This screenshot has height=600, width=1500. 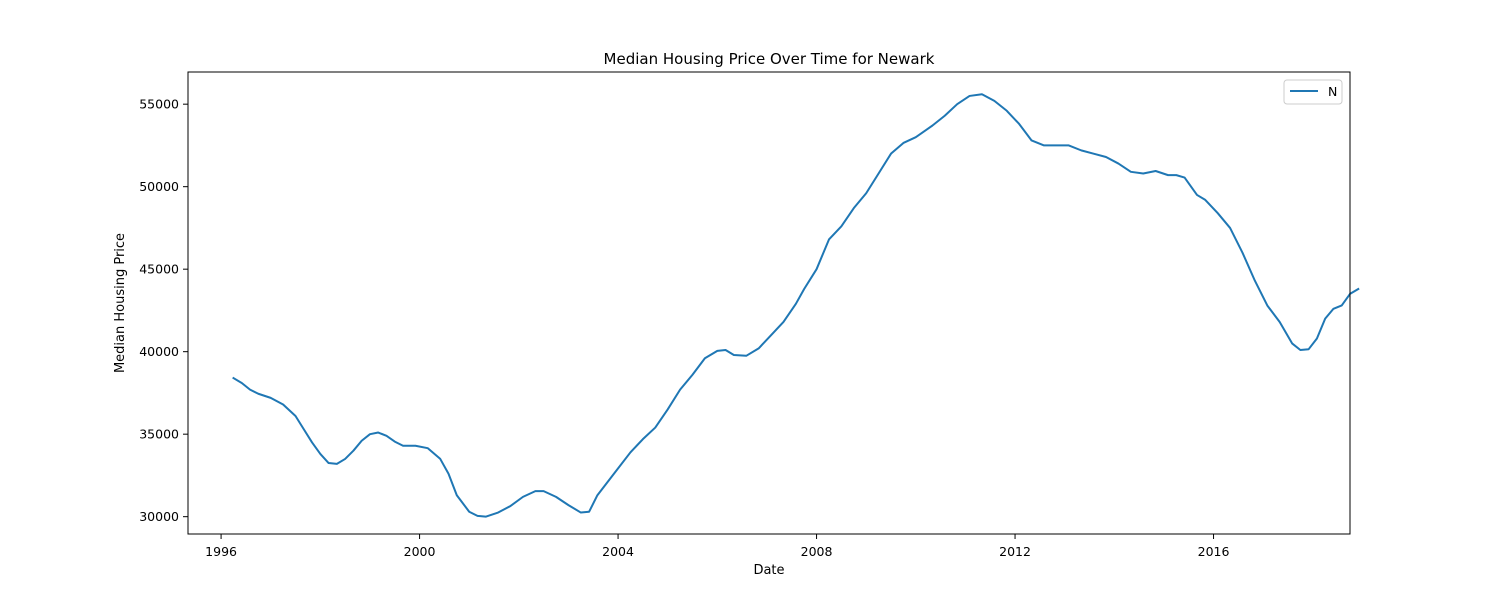 I want to click on x-tick-label: 2012, so click(x=1015, y=551).